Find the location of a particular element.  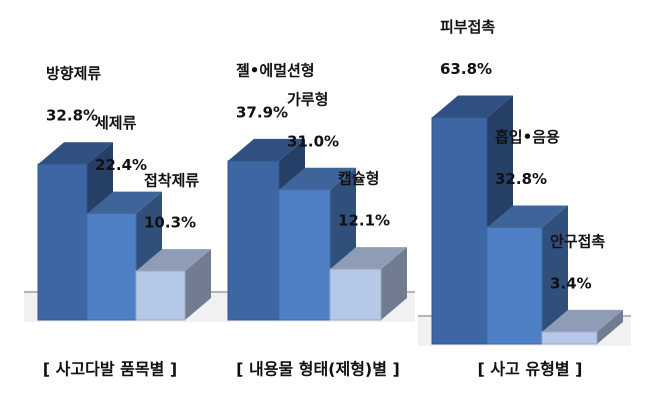

category-label: 피부접촉 is located at coordinates (467, 27).